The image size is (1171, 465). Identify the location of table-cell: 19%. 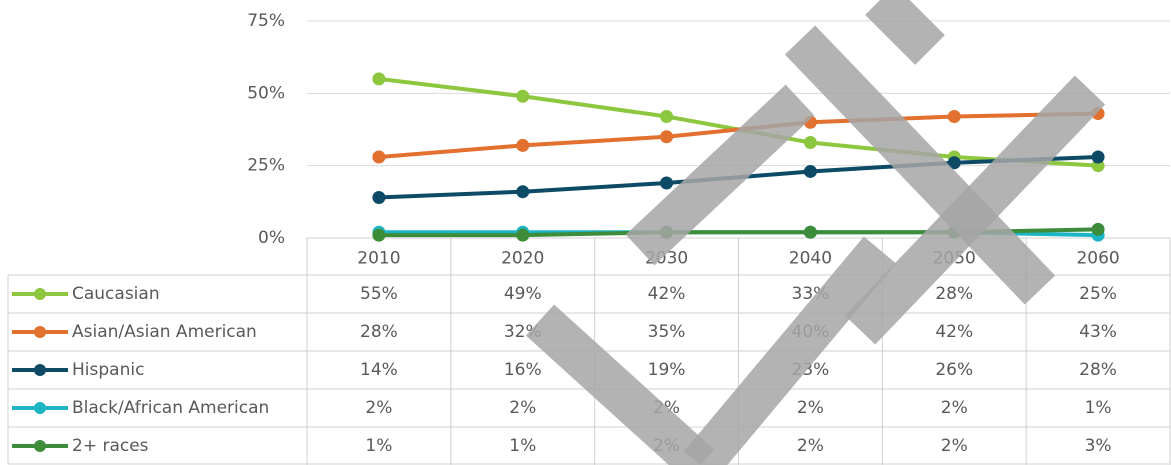
(667, 370).